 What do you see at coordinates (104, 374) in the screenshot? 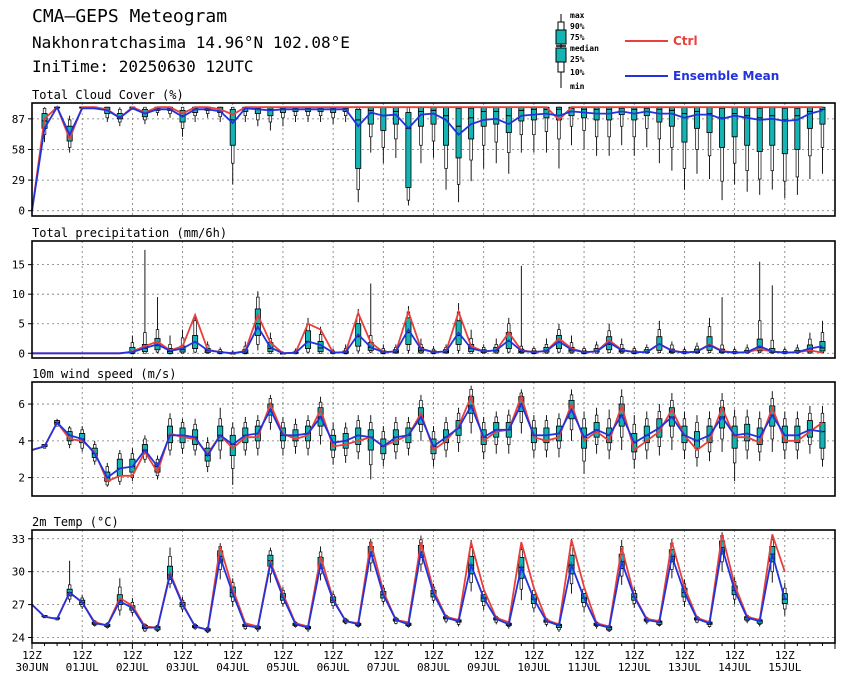
I see `wind-speed-title: 10m wind speed (m/s)` at bounding box center [104, 374].